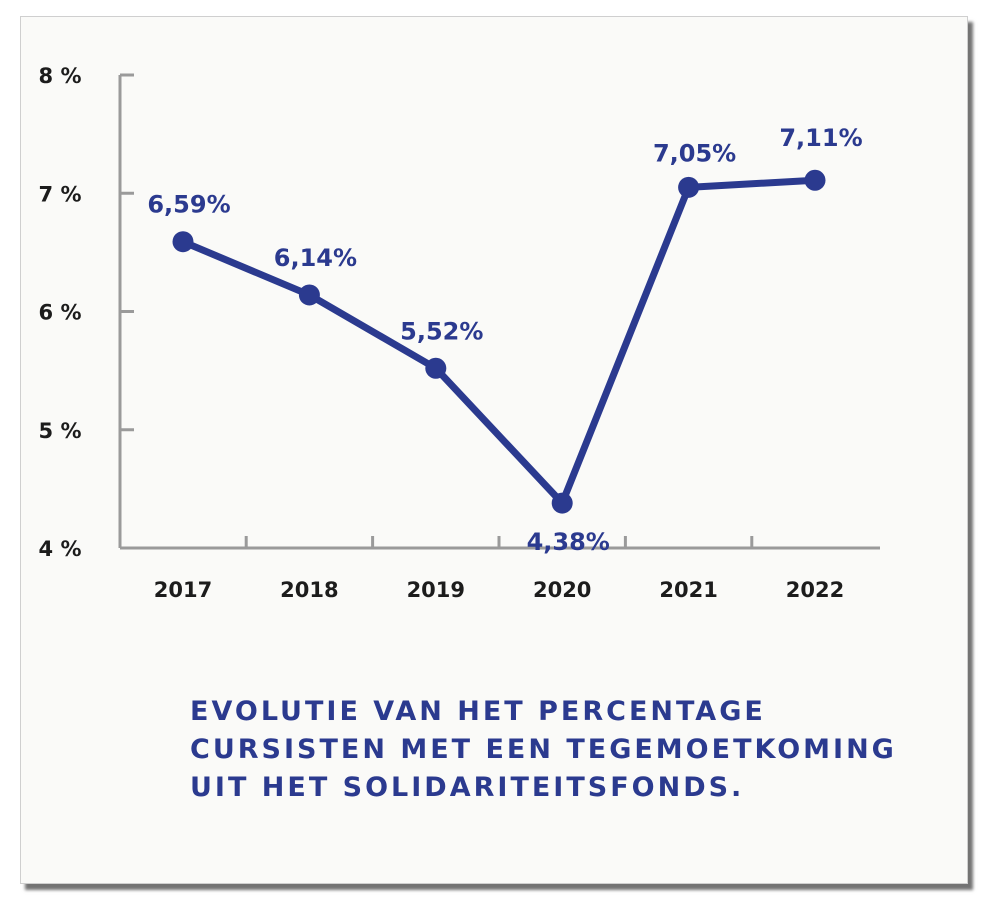  Describe the element at coordinates (820, 138) in the screenshot. I see `data-label: 7,11%` at that location.